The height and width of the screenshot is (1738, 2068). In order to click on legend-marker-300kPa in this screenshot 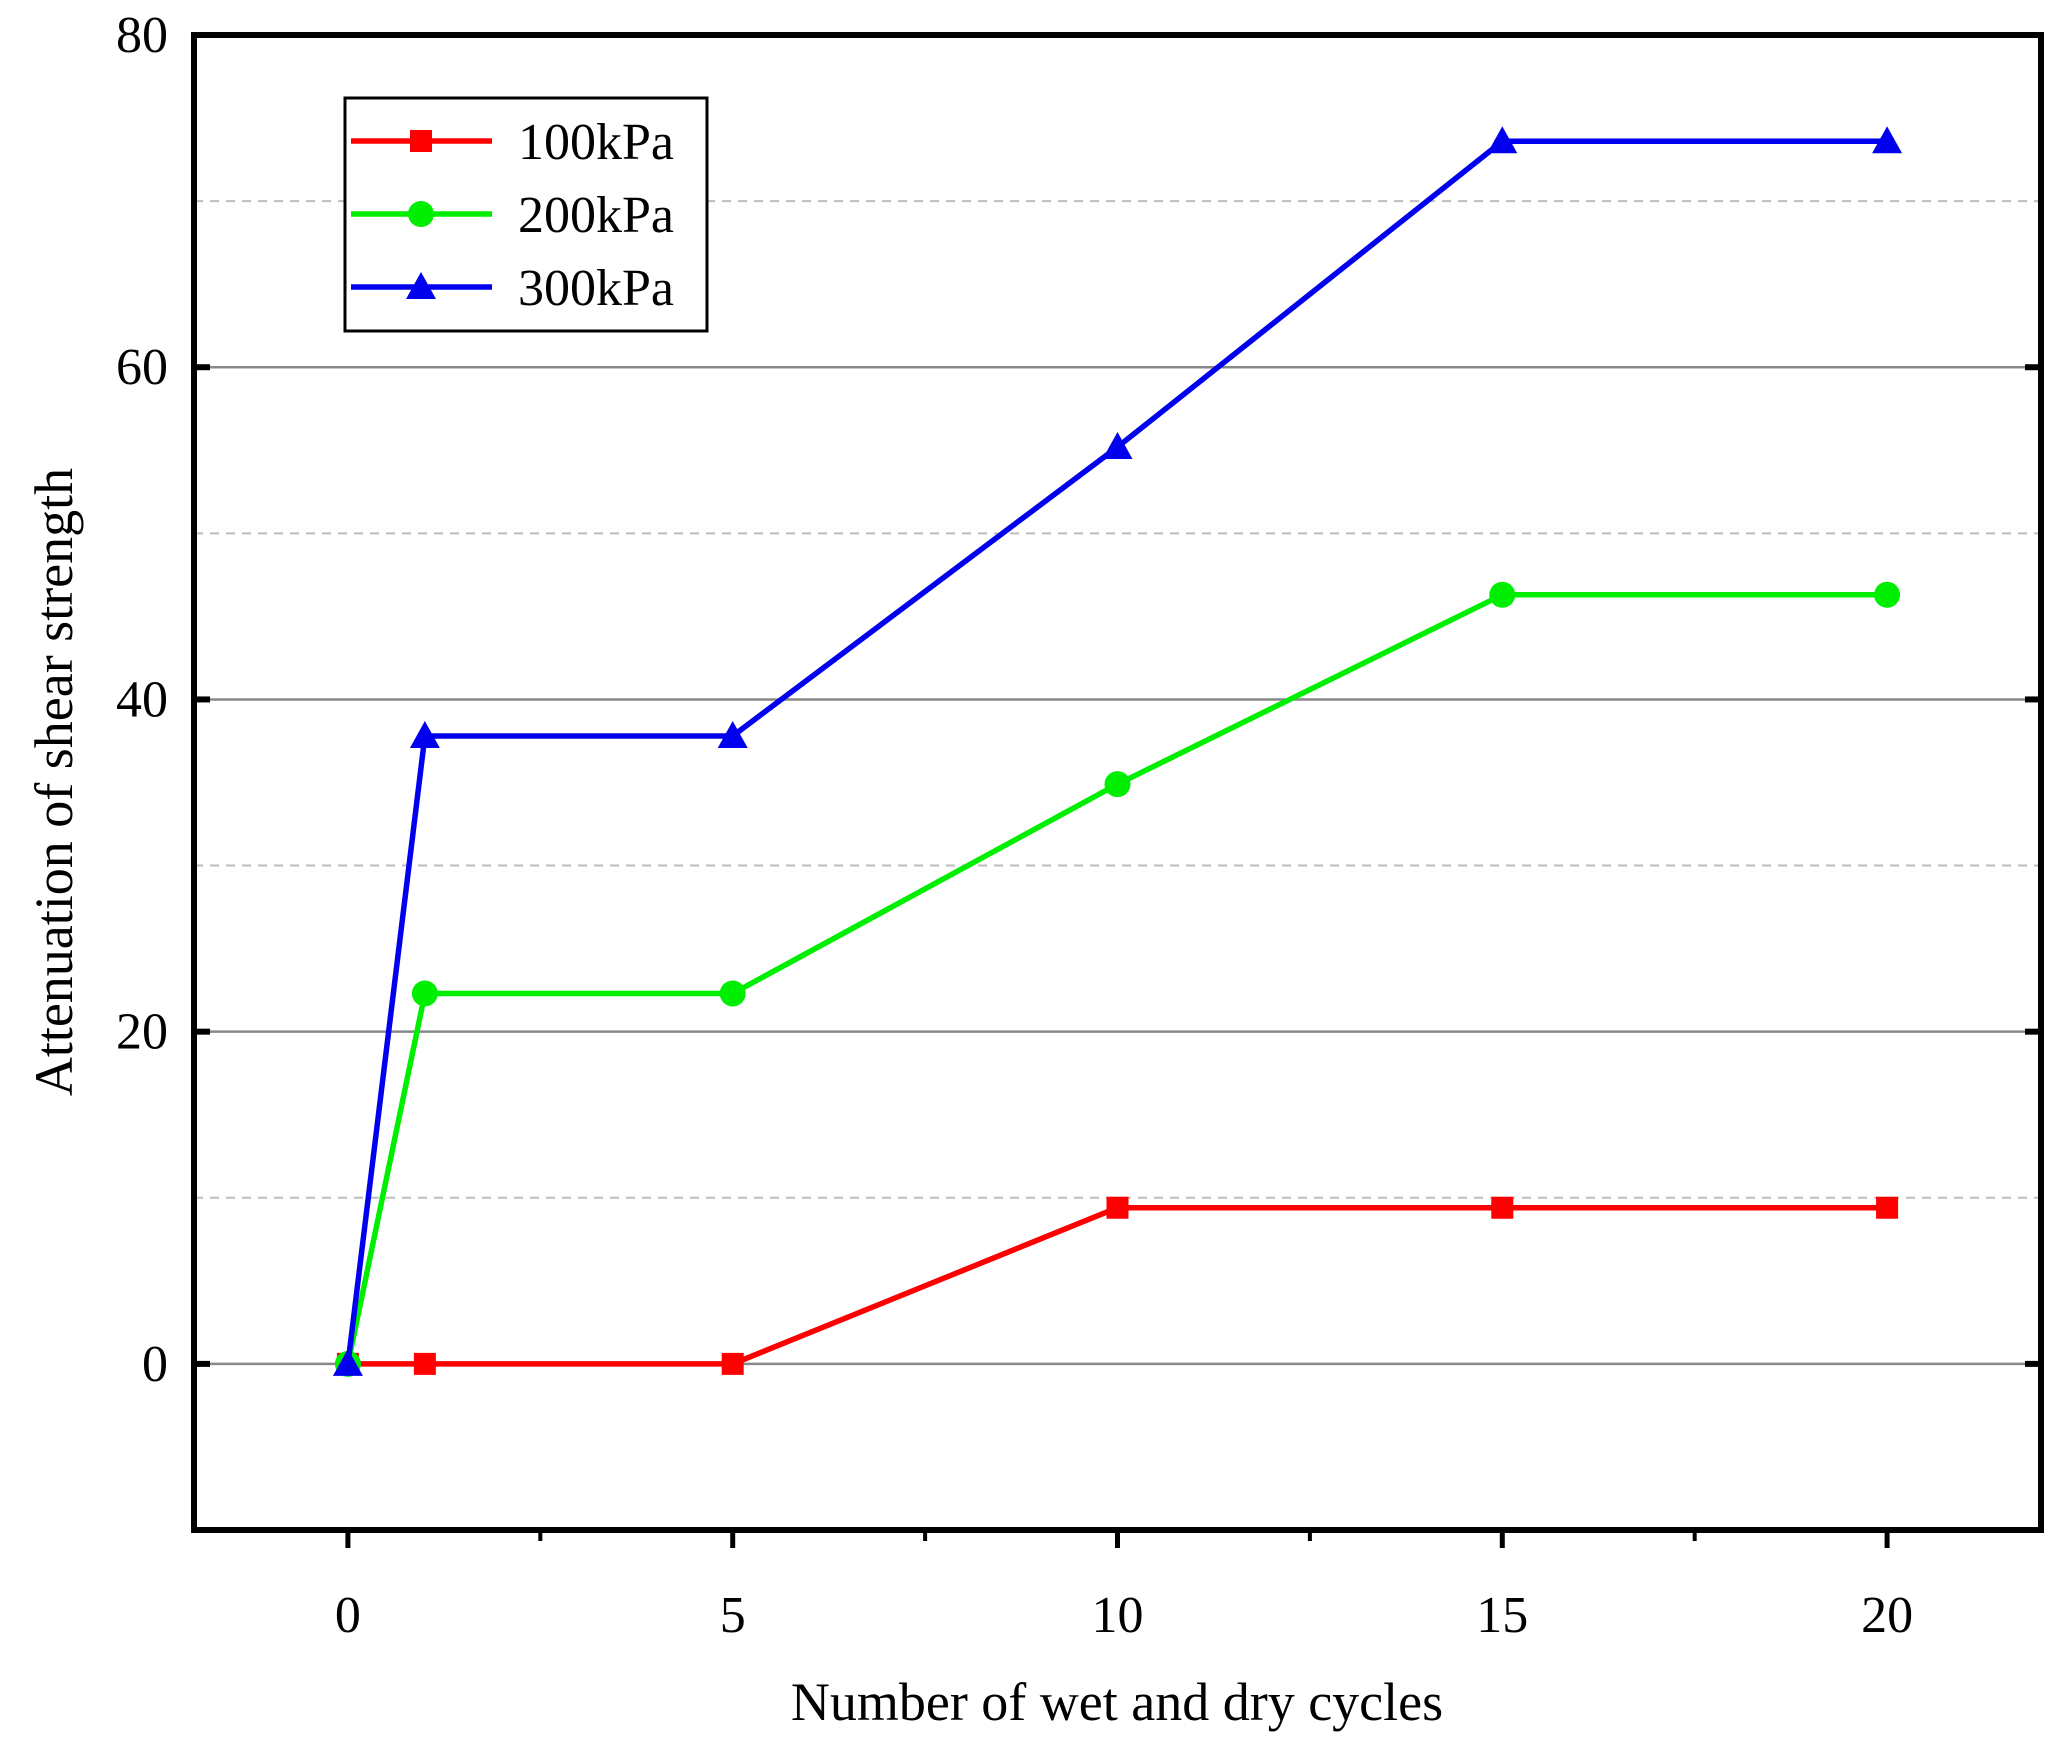, I will do `click(421, 285)`.